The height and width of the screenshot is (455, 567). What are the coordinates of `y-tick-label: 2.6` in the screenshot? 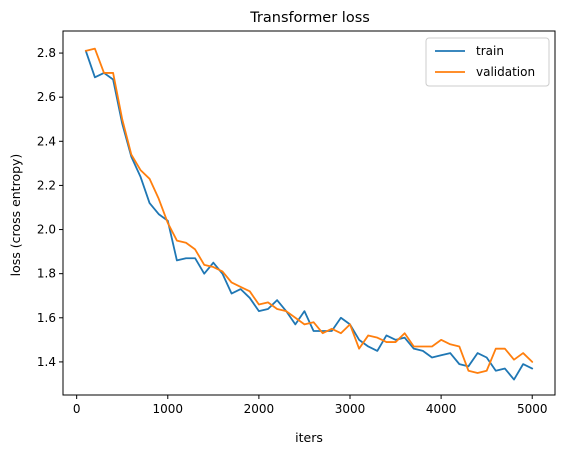 It's located at (46, 97).